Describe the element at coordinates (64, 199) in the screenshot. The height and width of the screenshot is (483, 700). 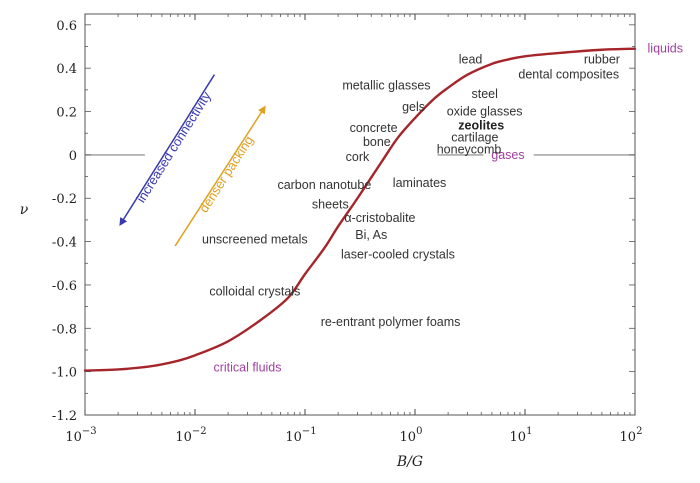
I see `y-tick-label: -0.2` at that location.